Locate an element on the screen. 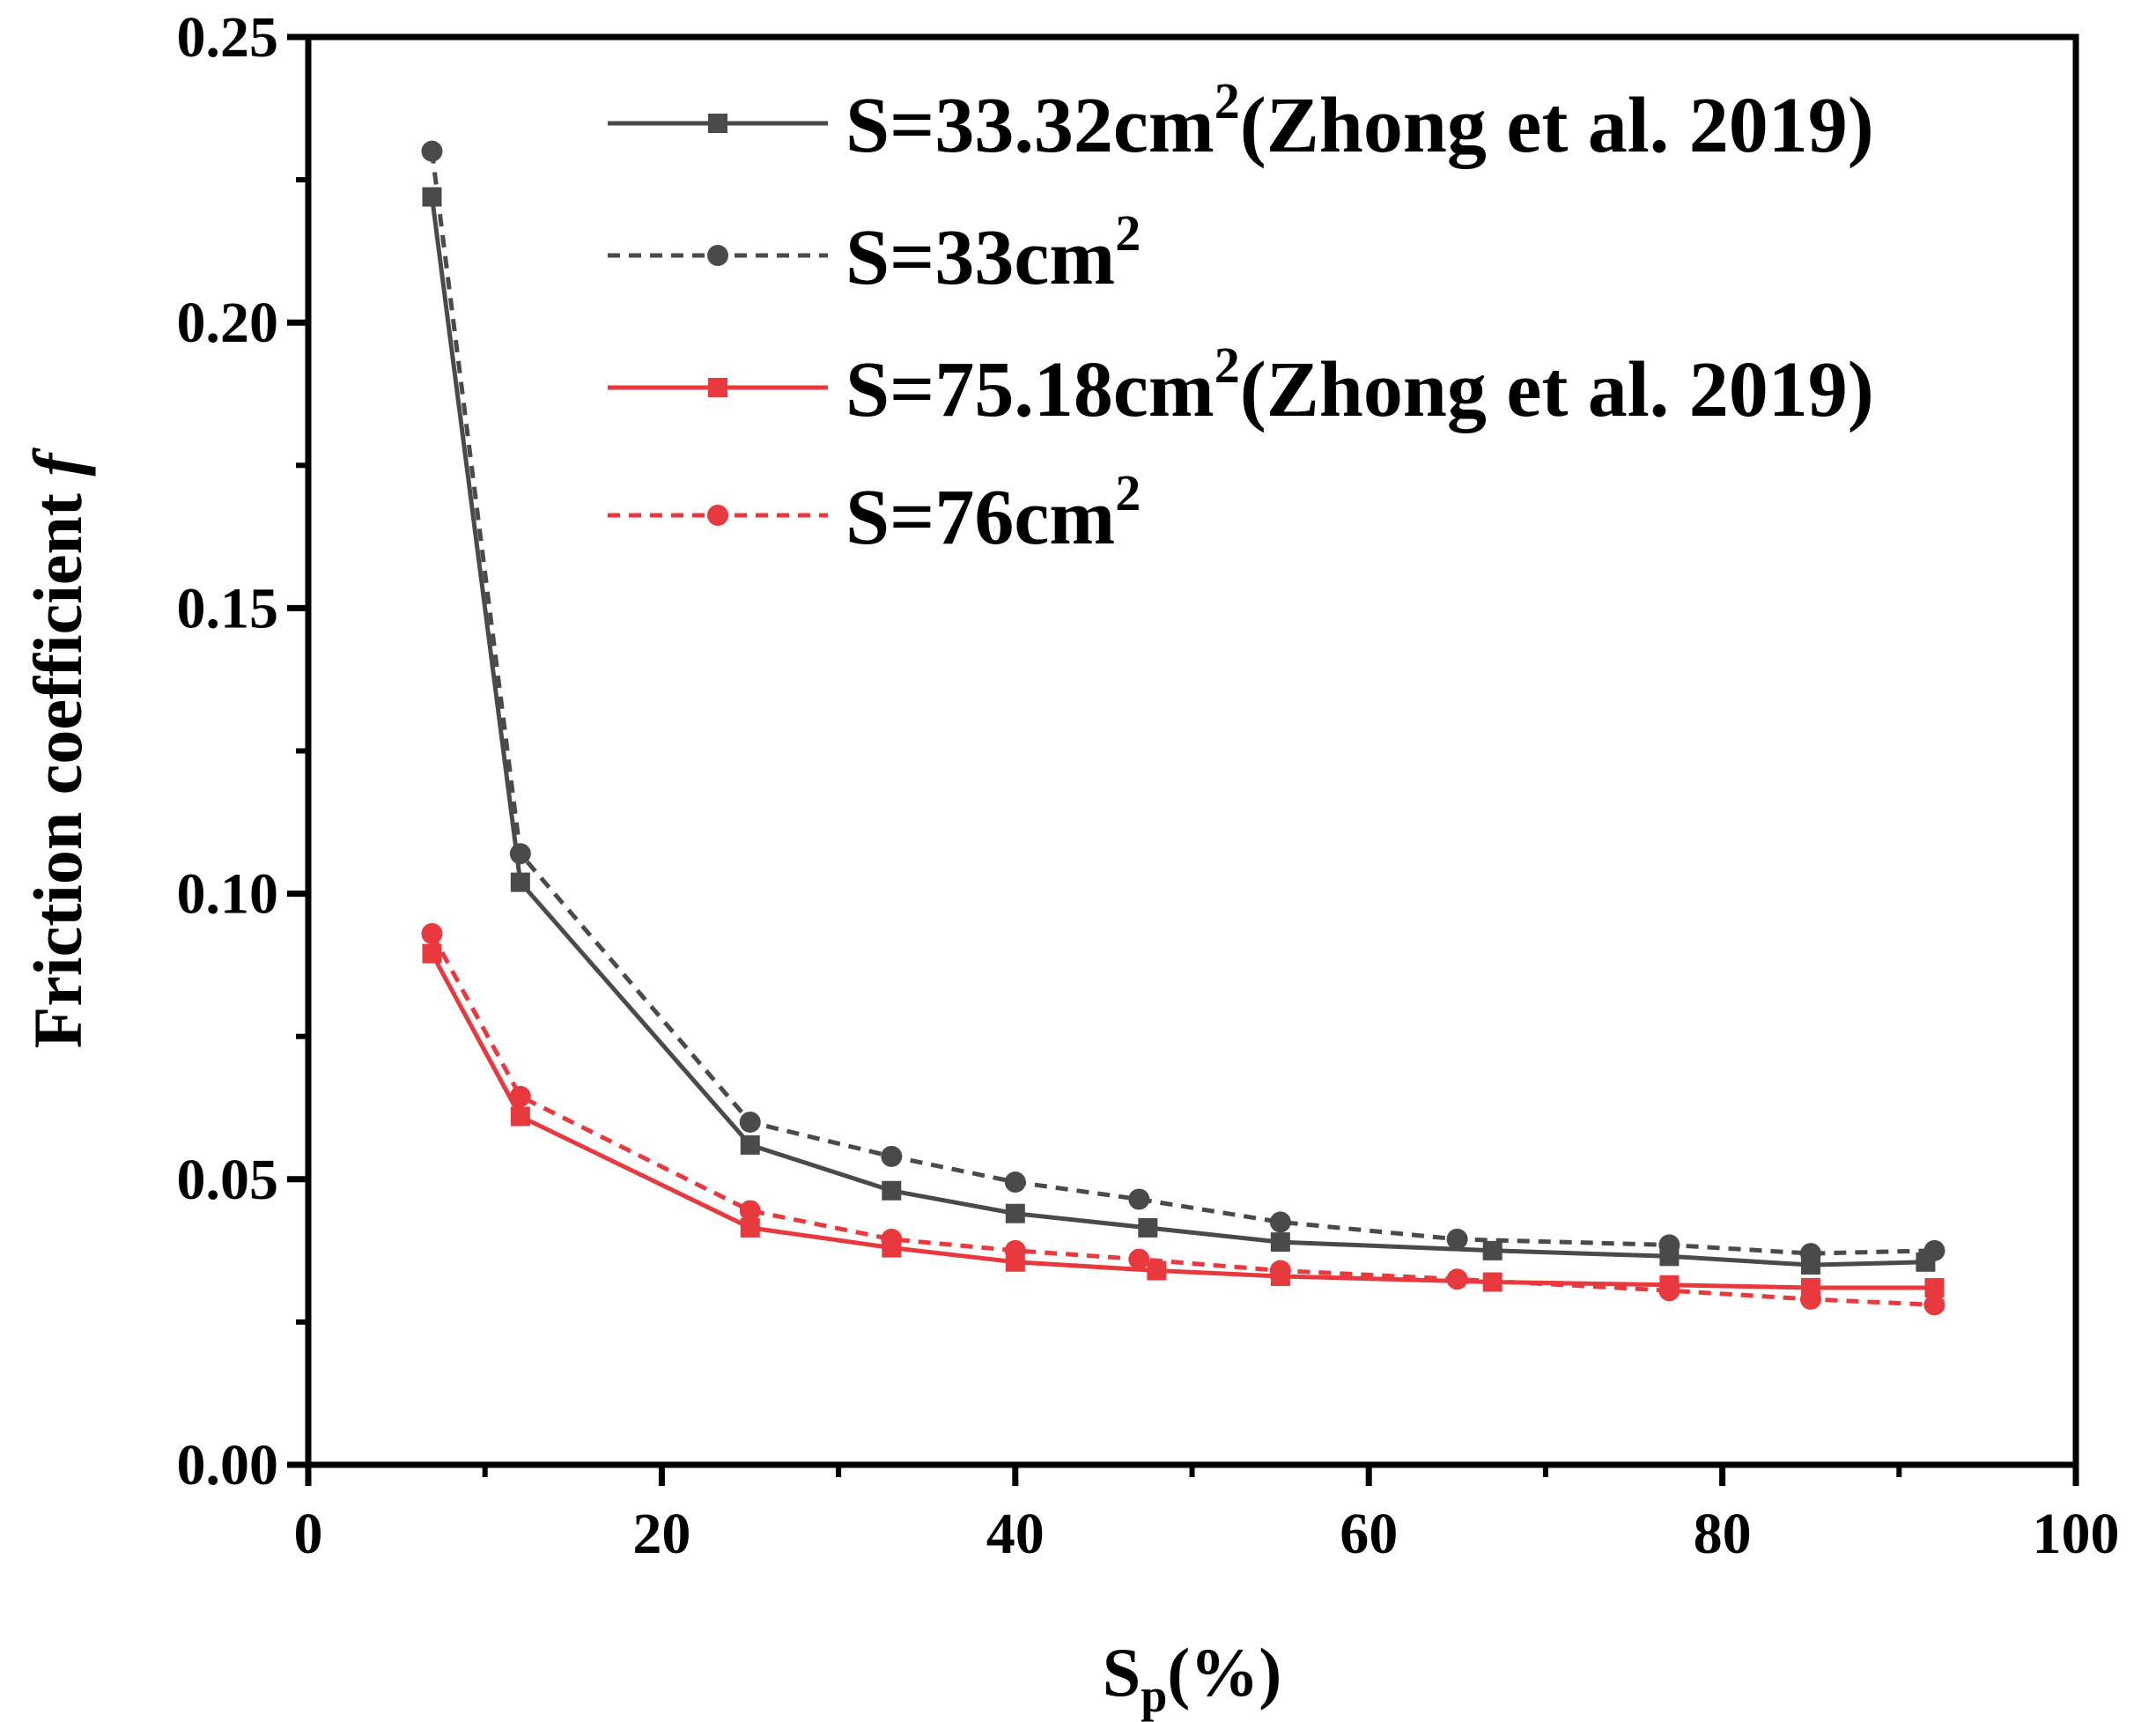 This screenshot has width=2156, height=1722. legend-label: S=75.18cm2(Zhong et al. 2019) is located at coordinates (1359, 385).